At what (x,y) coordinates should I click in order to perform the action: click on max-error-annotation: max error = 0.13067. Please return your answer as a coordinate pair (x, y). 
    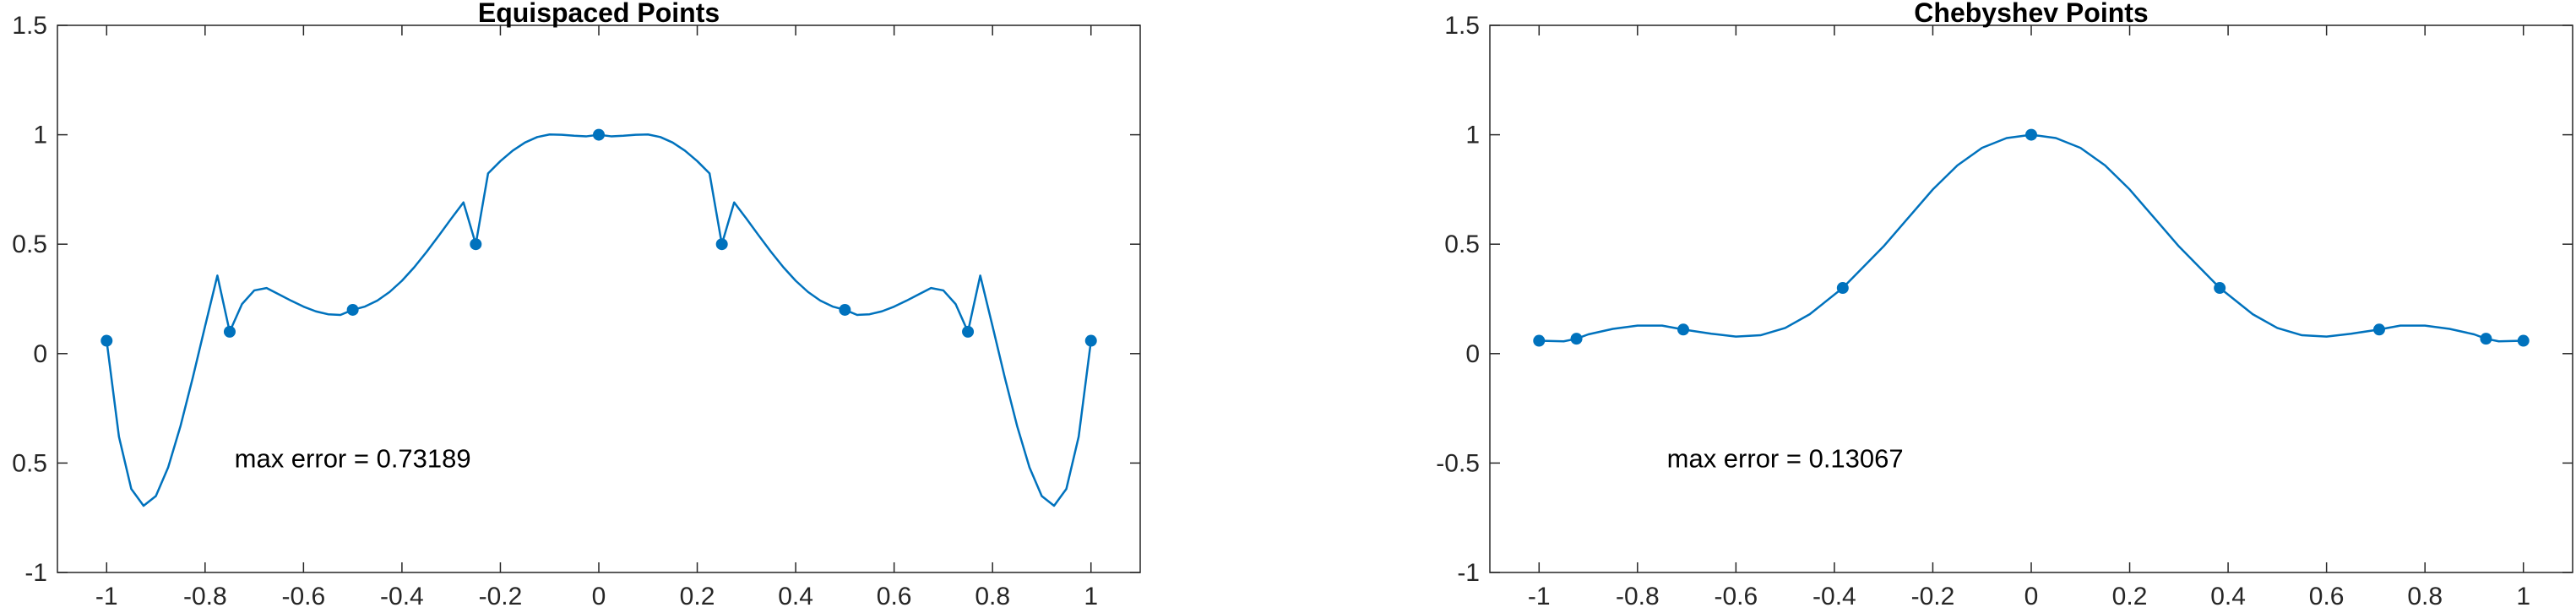
    Looking at the image, I should click on (1785, 459).